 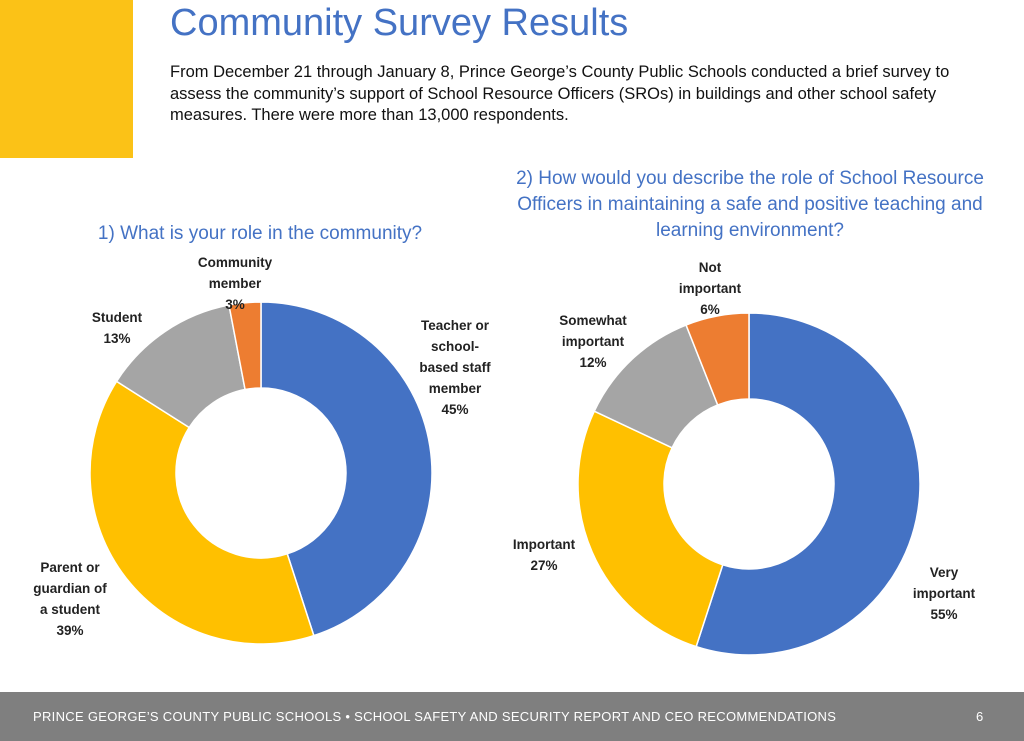 What do you see at coordinates (710, 288) in the screenshot?
I see `chart-2-data-label-4: Not important 6%` at bounding box center [710, 288].